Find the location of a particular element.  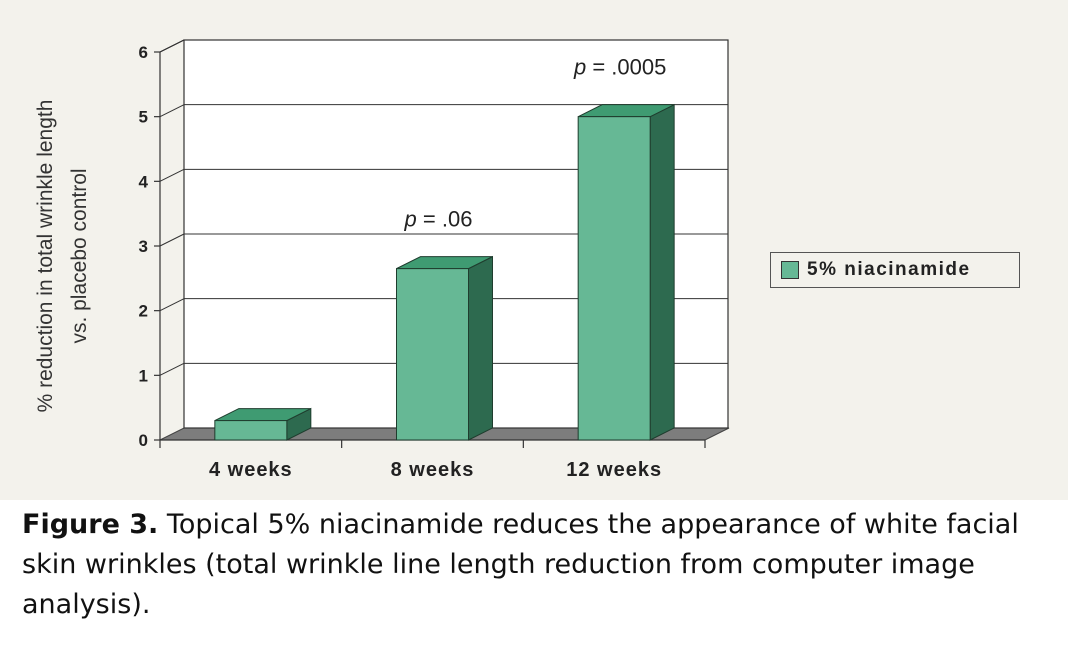

legend-label: 5% niacinamide is located at coordinates (889, 269).